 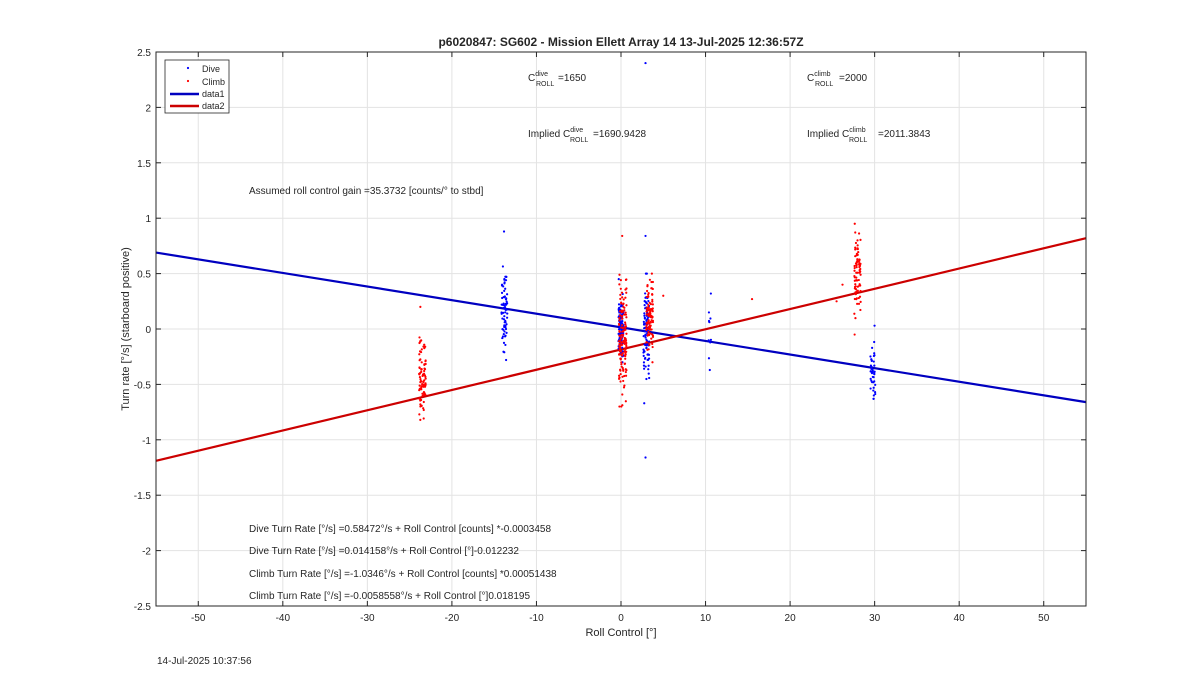 I want to click on x-axis-label: Roll Control [°], so click(x=620, y=633).